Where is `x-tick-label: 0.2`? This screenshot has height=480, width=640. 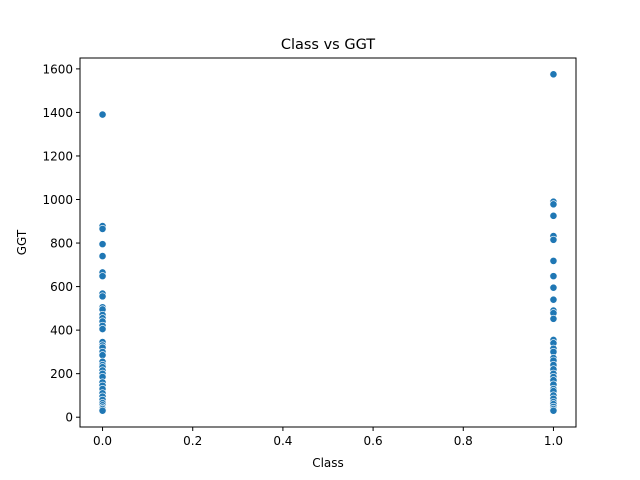
x-tick-label: 0.2 is located at coordinates (192, 441).